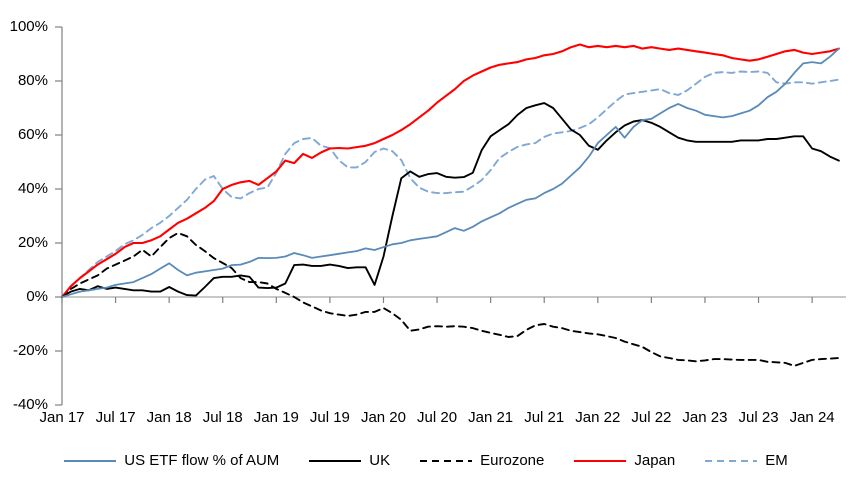 The height and width of the screenshot is (494, 852). I want to click on x-axis-tick-label: Jan 17, so click(62, 417).